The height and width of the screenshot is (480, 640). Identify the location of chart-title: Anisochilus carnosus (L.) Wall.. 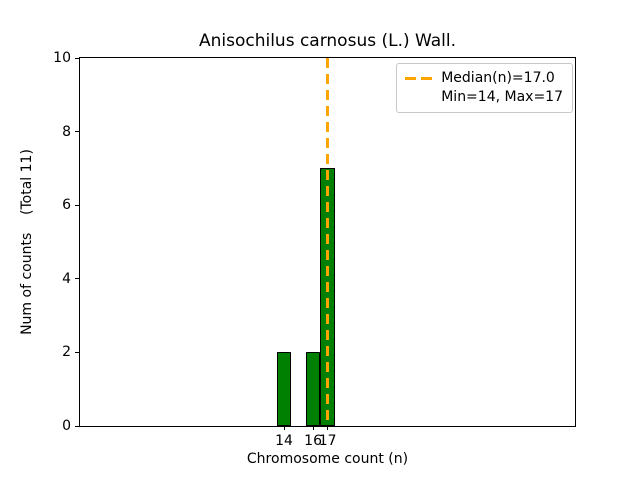
(327, 41).